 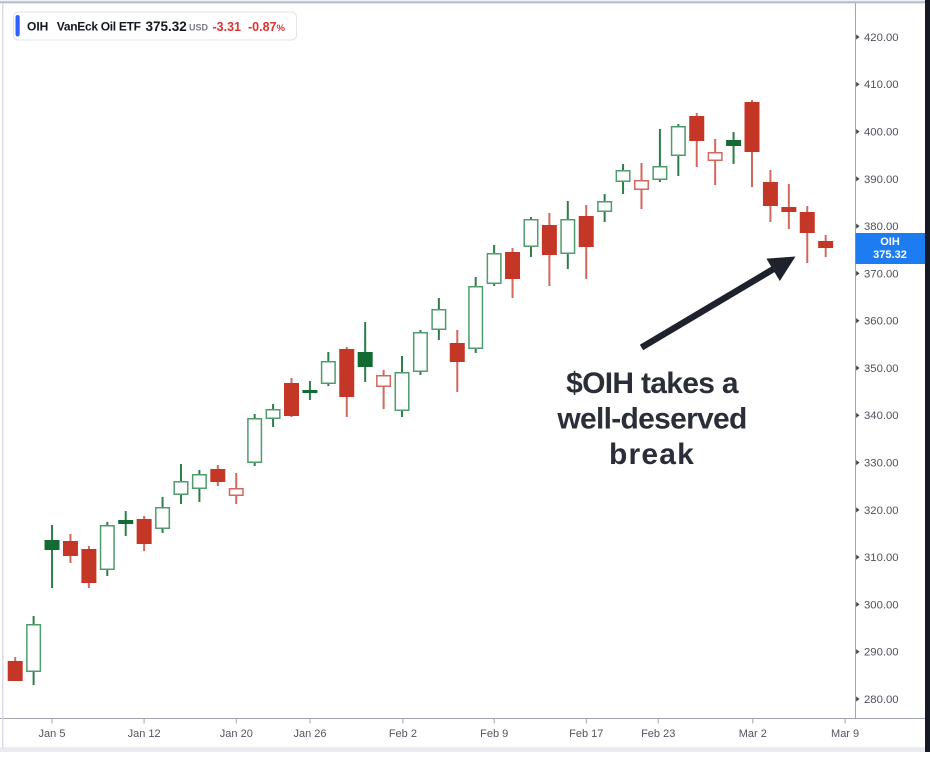 What do you see at coordinates (881, 511) in the screenshot?
I see `svg-text: 320.00` at bounding box center [881, 511].